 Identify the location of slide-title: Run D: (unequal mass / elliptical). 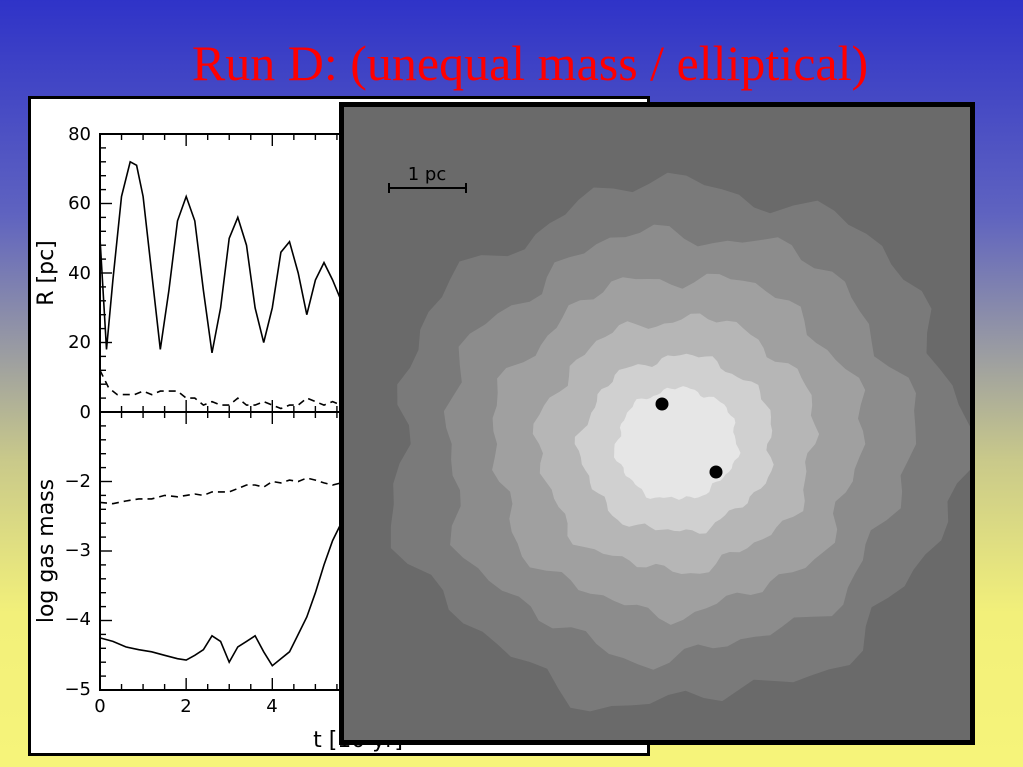
(530, 63).